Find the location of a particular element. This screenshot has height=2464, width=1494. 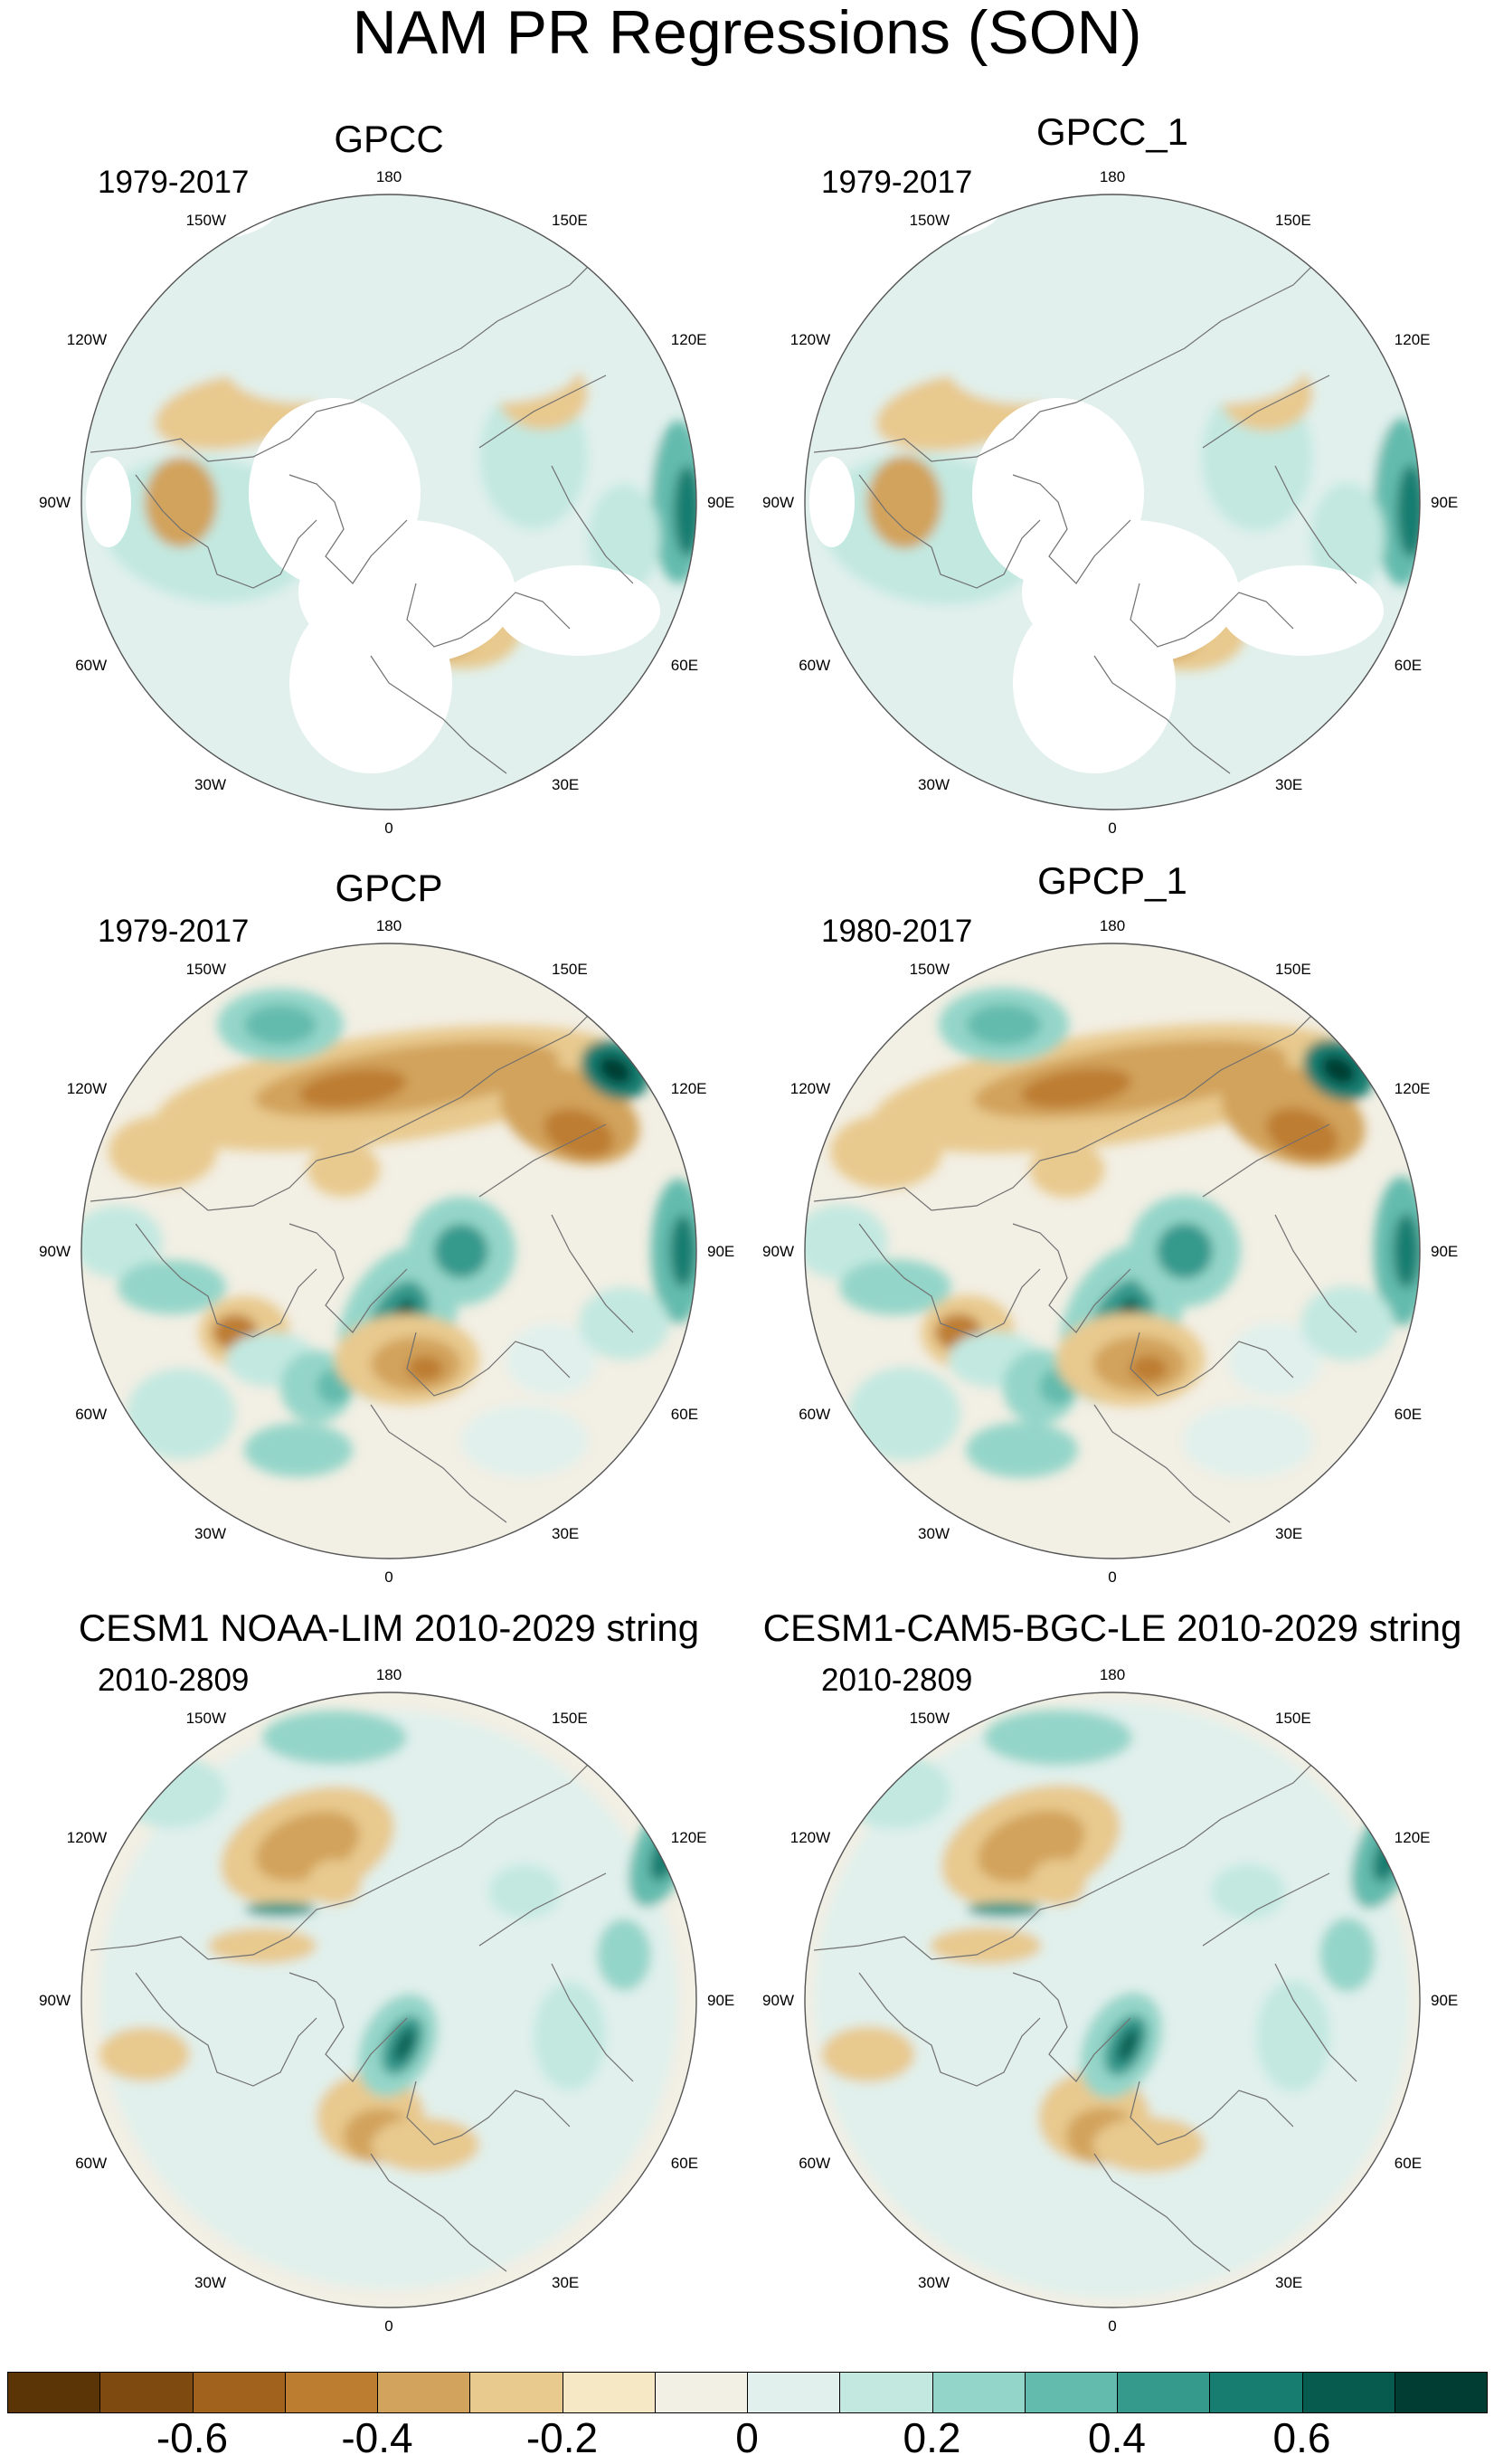

longitude-label: 120W is located at coordinates (87, 1837).